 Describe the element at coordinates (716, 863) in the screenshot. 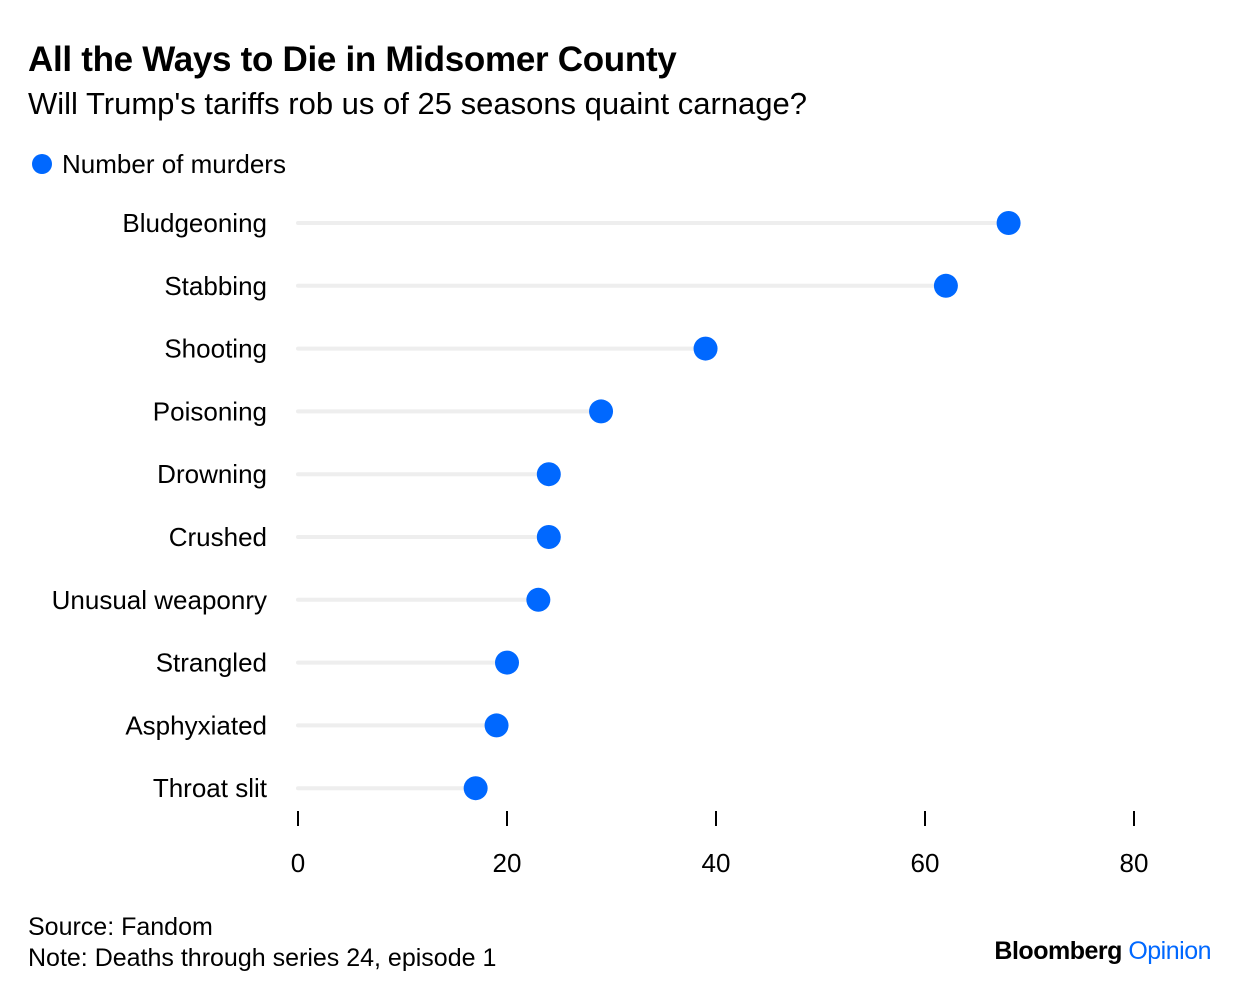

I see `x-tick-label-40: 40` at that location.